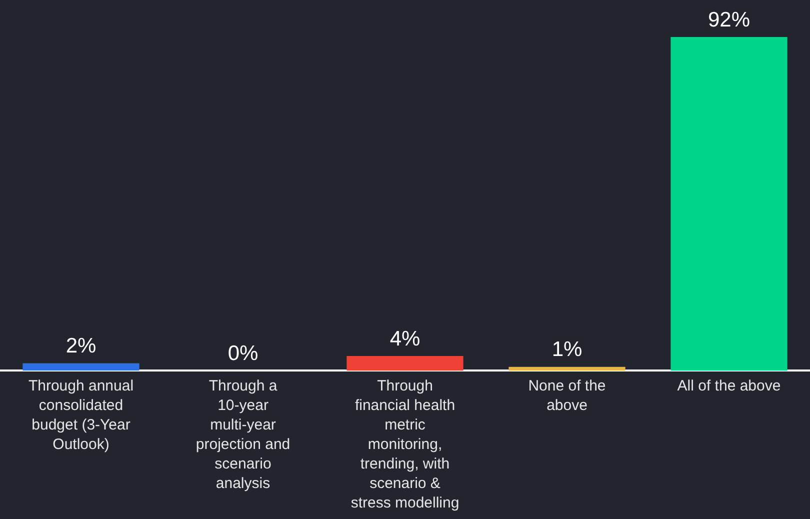  What do you see at coordinates (81, 346) in the screenshot?
I see `data-label: 2%` at bounding box center [81, 346].